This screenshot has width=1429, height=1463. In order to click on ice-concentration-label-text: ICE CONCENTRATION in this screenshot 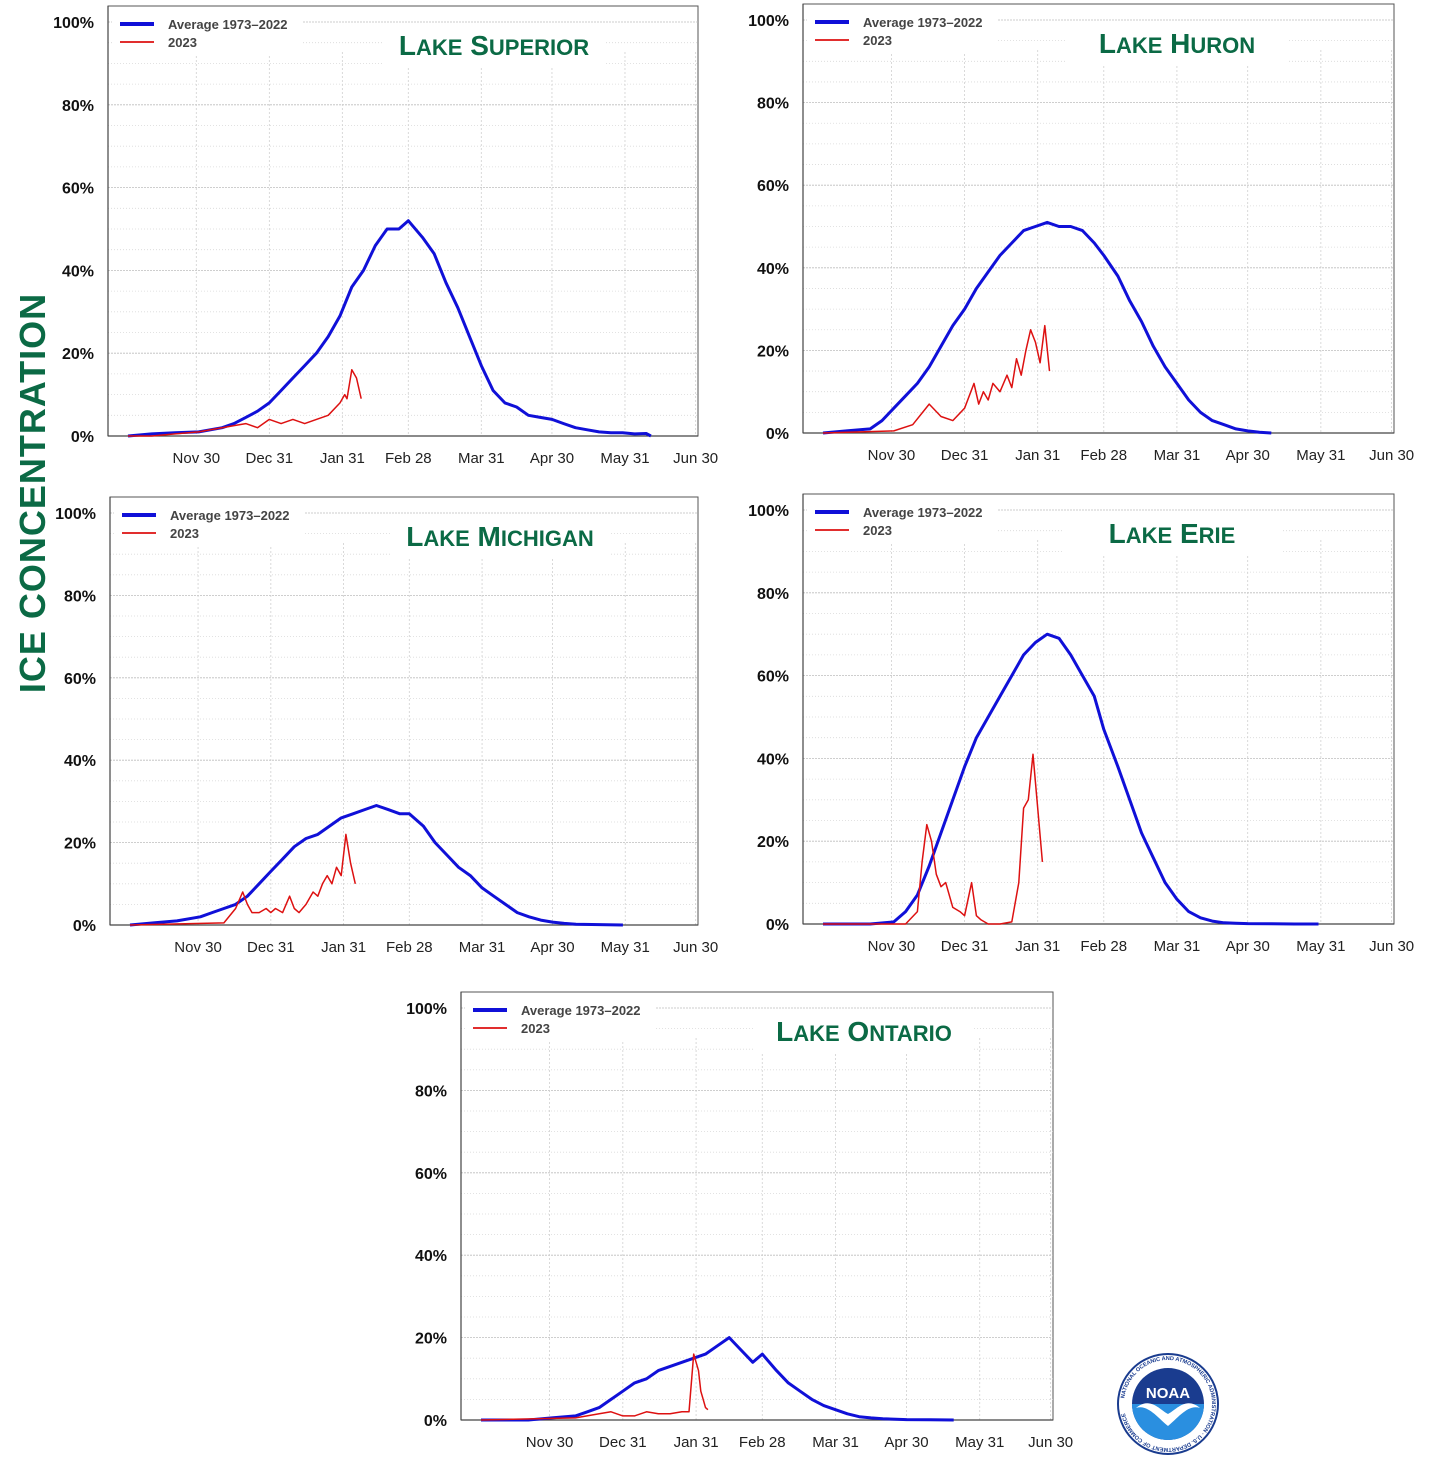, I will do `click(32, 493)`.